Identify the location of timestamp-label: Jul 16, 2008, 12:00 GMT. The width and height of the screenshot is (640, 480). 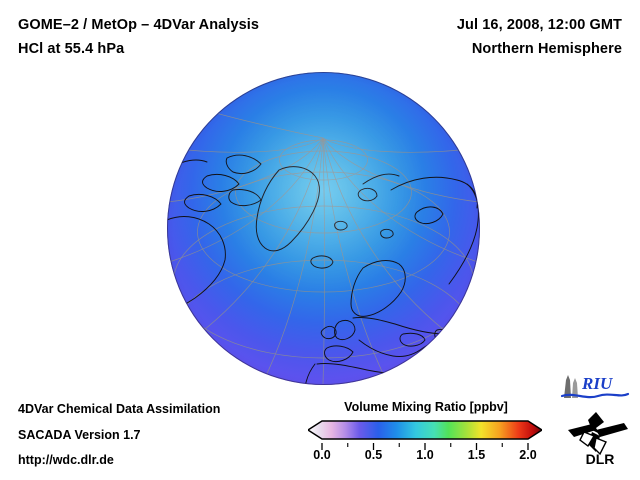
(539, 25).